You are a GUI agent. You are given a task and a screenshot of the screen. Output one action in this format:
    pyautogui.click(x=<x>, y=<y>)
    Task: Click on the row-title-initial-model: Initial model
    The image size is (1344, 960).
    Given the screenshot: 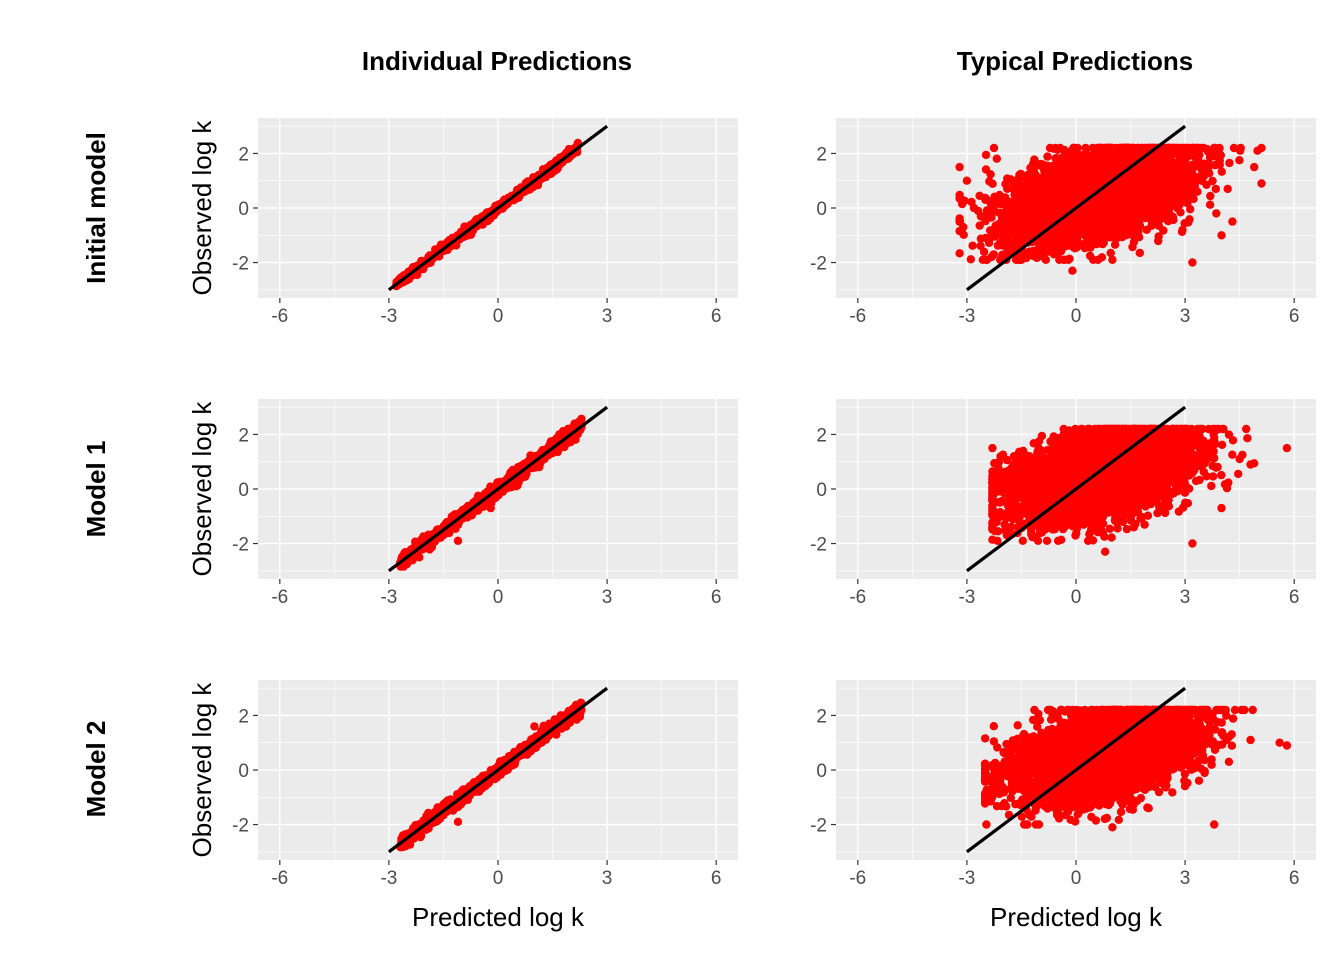 What is the action you would take?
    pyautogui.click(x=96, y=208)
    